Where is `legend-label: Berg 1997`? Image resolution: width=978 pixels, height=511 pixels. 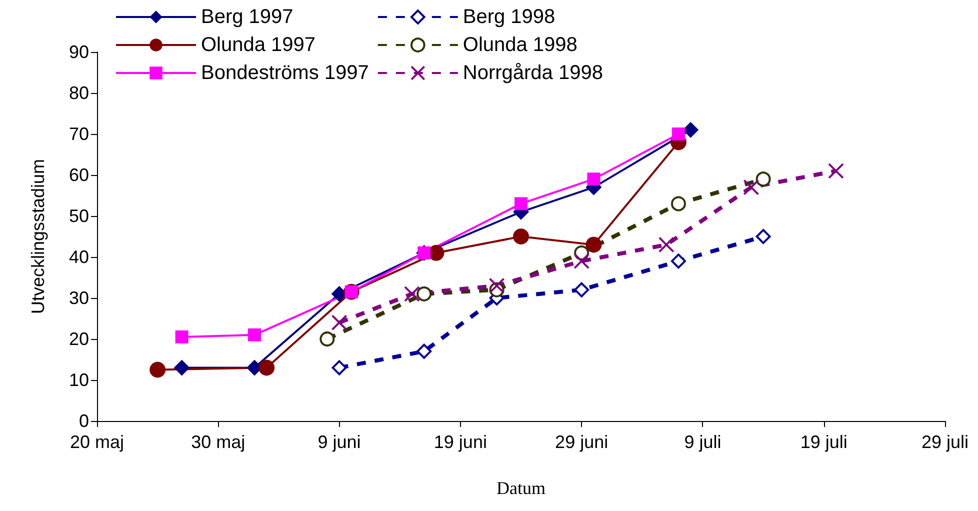 legend-label: Berg 1997 is located at coordinates (247, 17).